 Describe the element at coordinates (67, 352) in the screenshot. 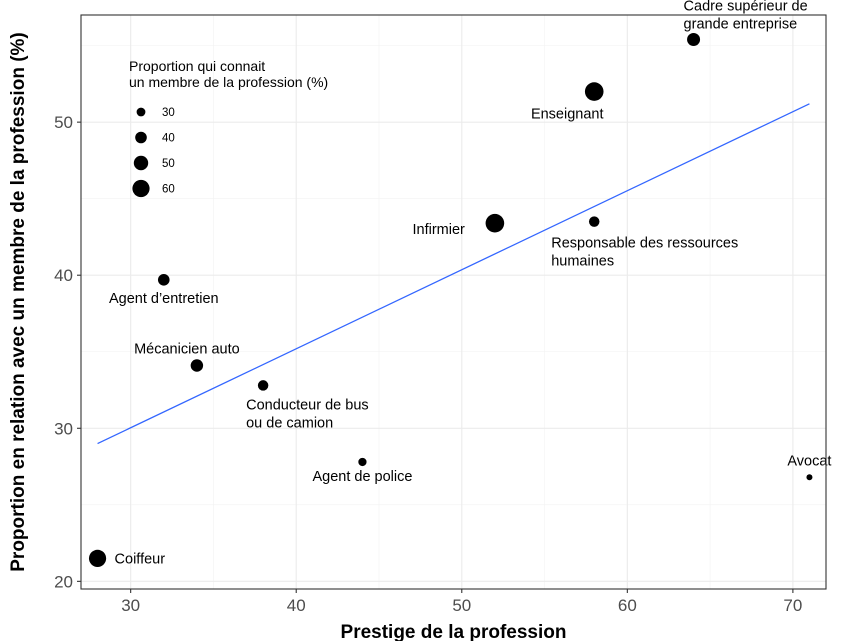

I see `y-axis: 20 30 40 50` at that location.